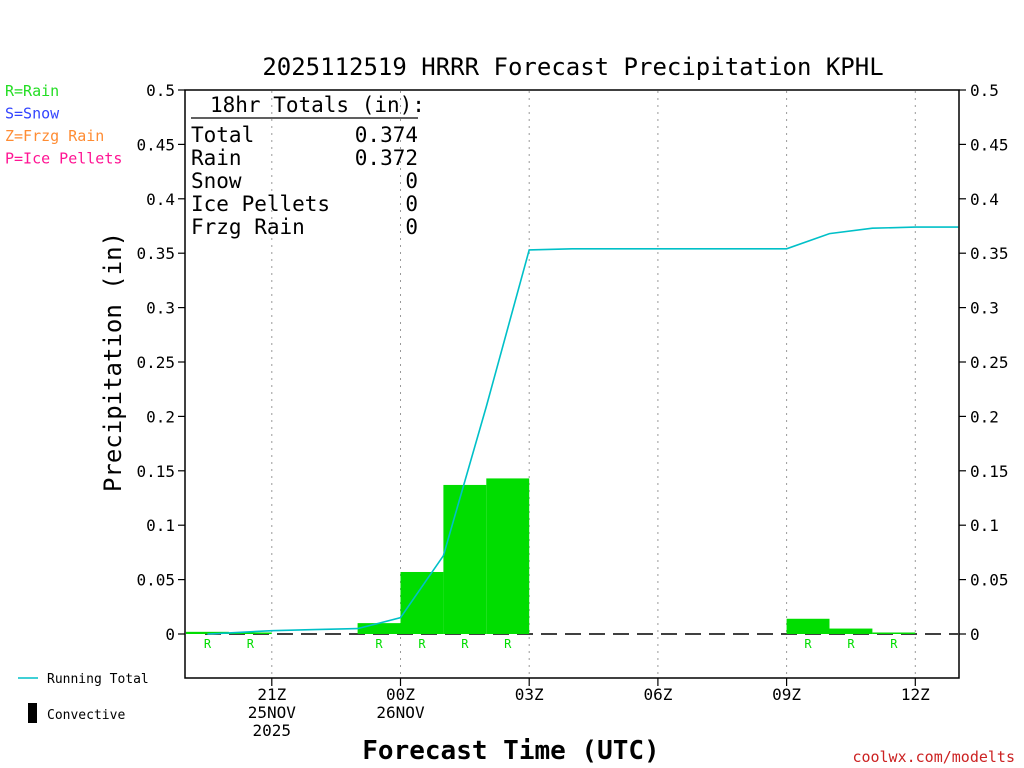  I want to click on x-tick-label: 06Z, so click(657, 694).